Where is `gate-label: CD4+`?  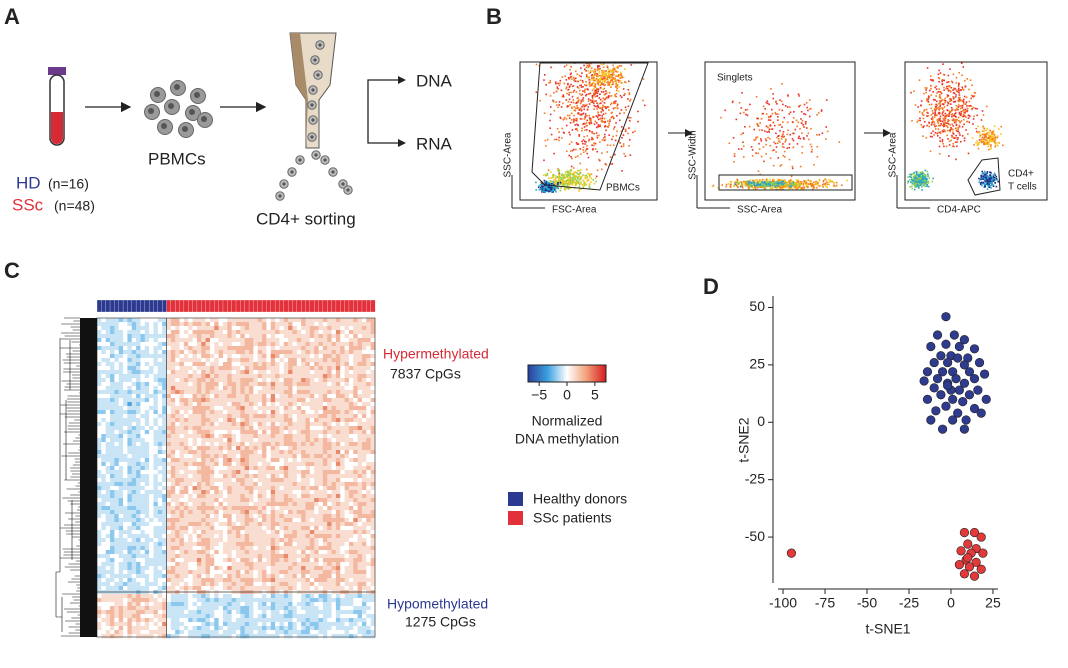 gate-label: CD4+ is located at coordinates (1021, 174).